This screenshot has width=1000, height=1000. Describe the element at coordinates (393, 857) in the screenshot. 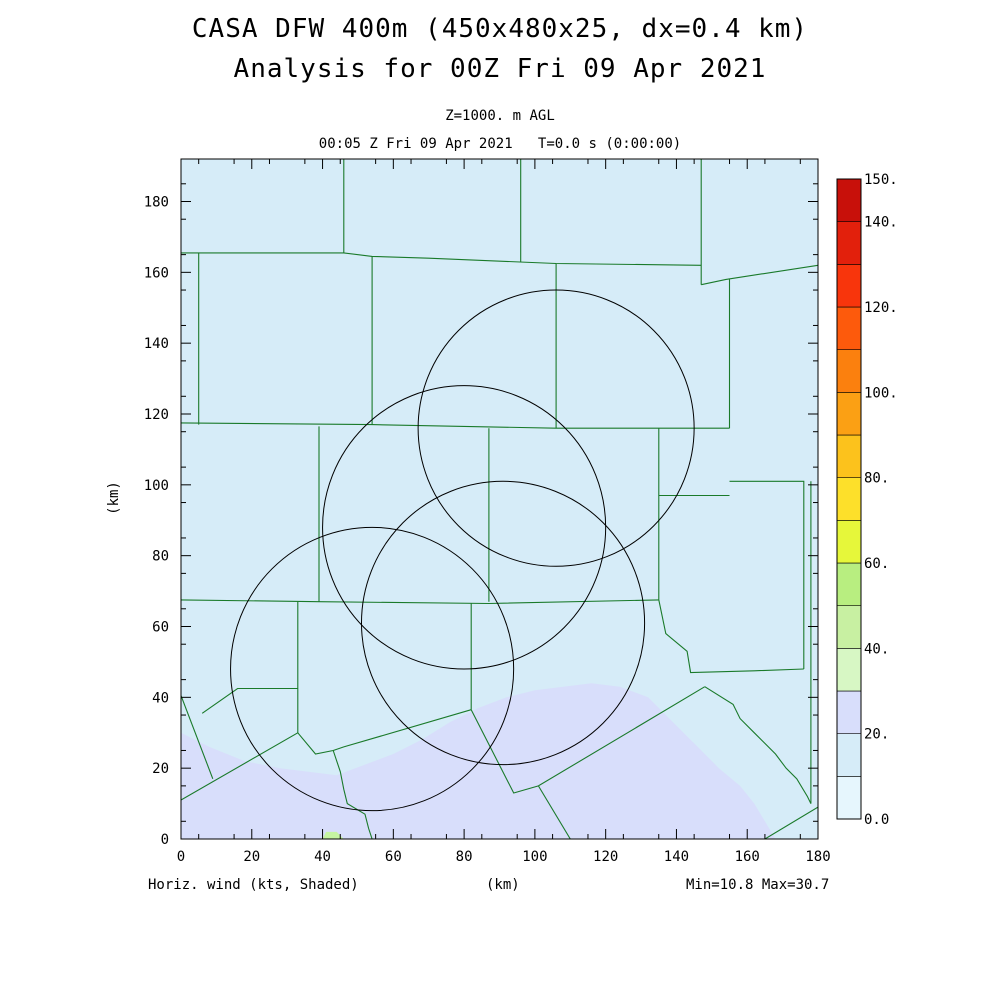

I see `x-tick-label: 60` at that location.